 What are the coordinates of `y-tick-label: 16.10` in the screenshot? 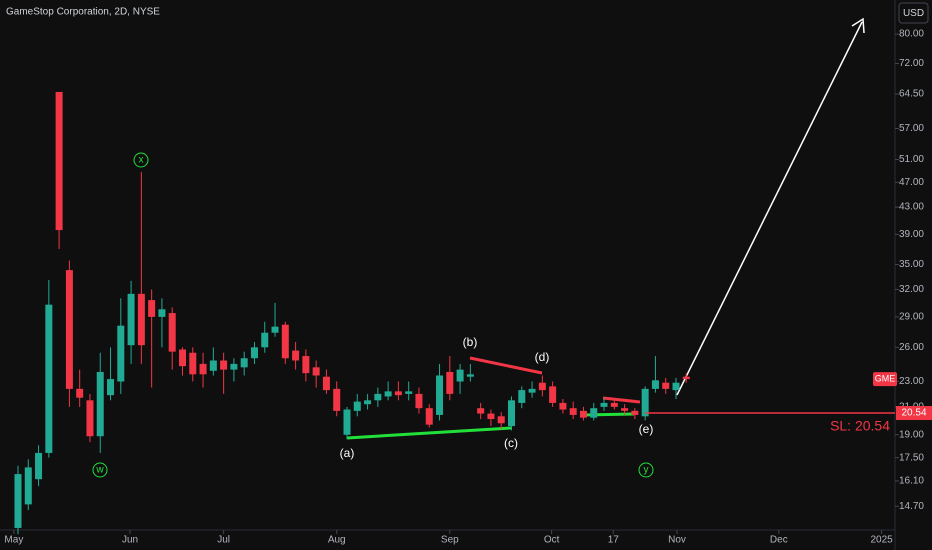 It's located at (911, 481).